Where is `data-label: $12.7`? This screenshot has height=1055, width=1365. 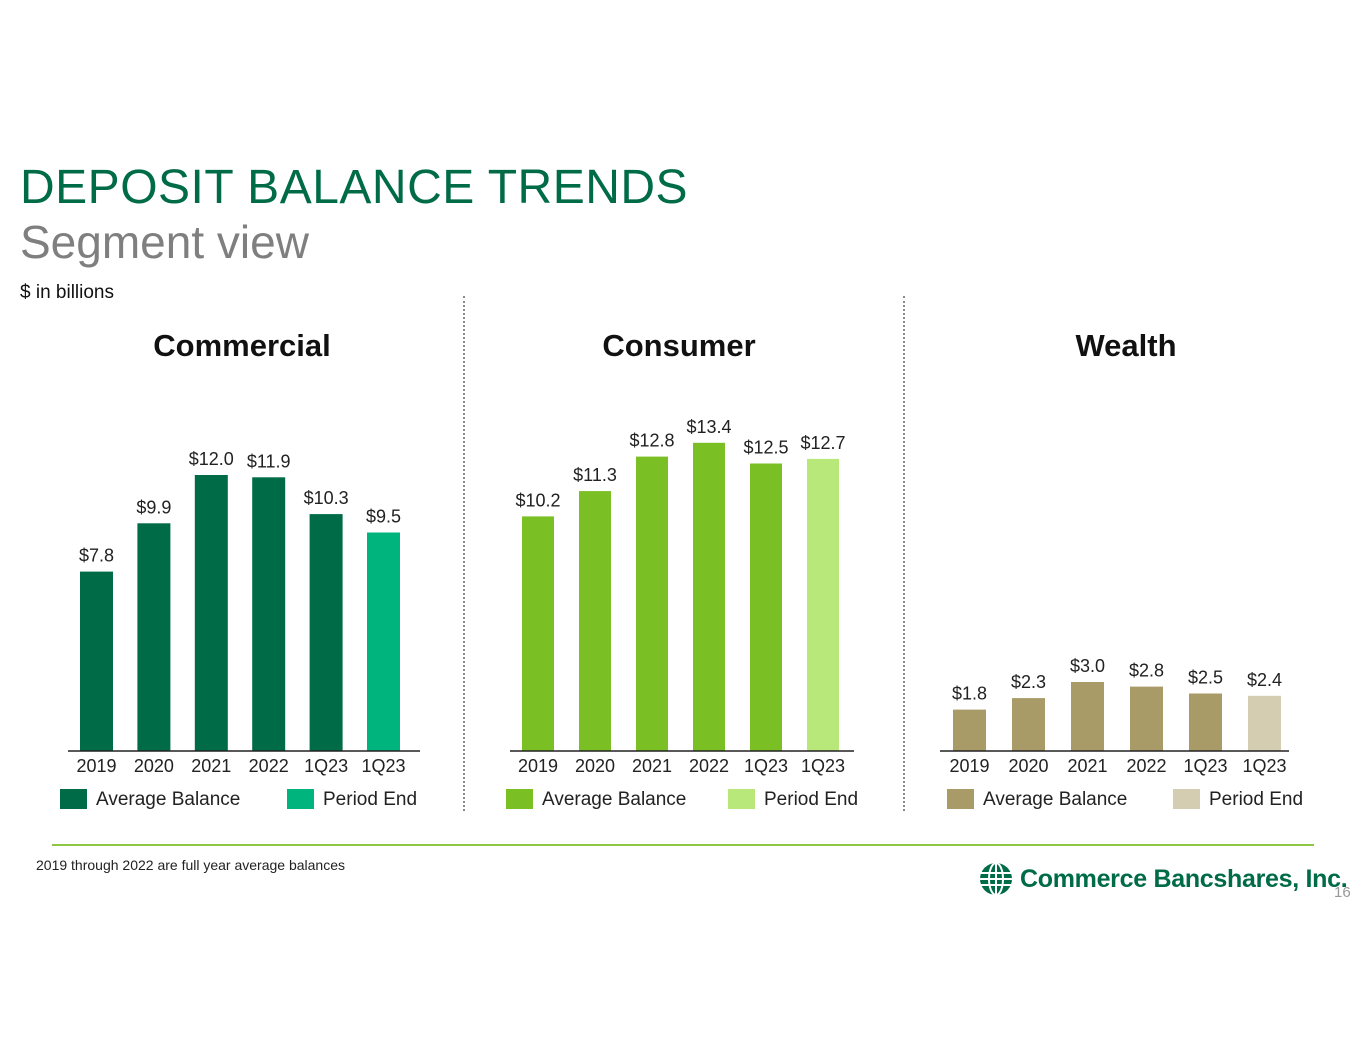
data-label: $12.7 is located at coordinates (822, 443).